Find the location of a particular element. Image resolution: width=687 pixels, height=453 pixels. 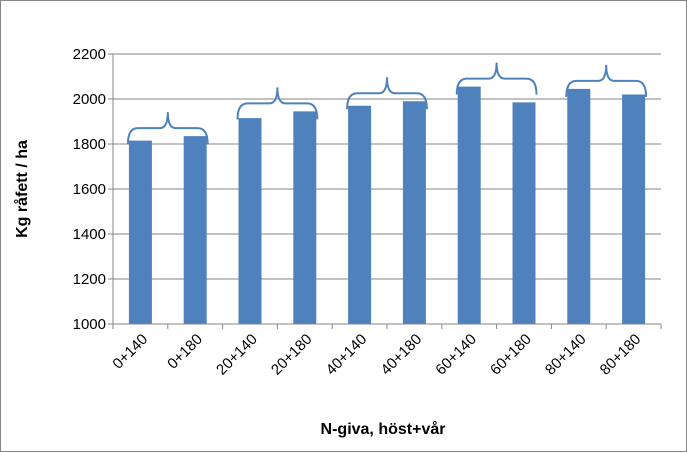

x-tick-label: 60+180 is located at coordinates (511, 355).